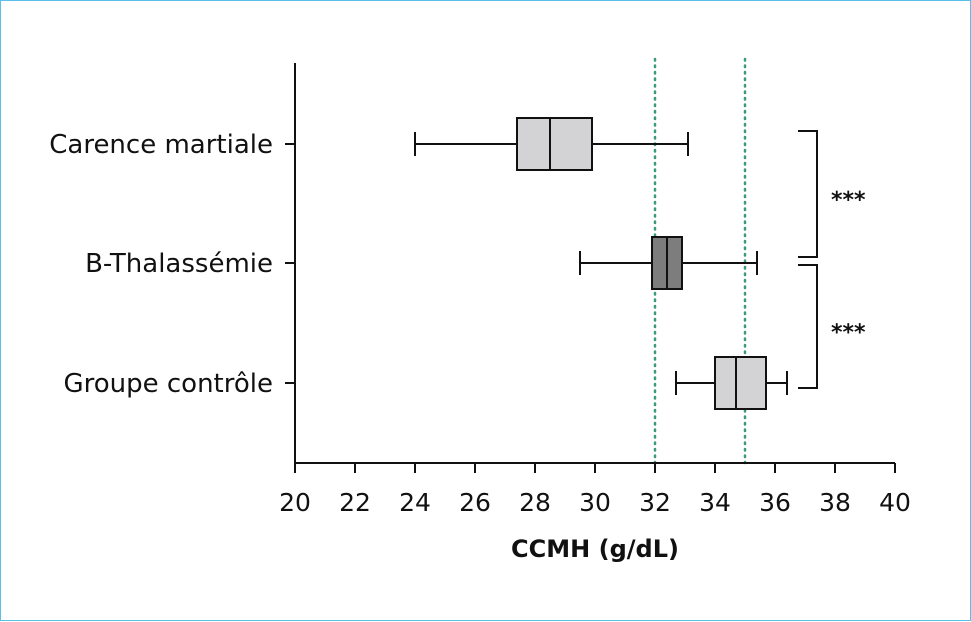  I want to click on x-tick-label-20: 20, so click(295, 502).